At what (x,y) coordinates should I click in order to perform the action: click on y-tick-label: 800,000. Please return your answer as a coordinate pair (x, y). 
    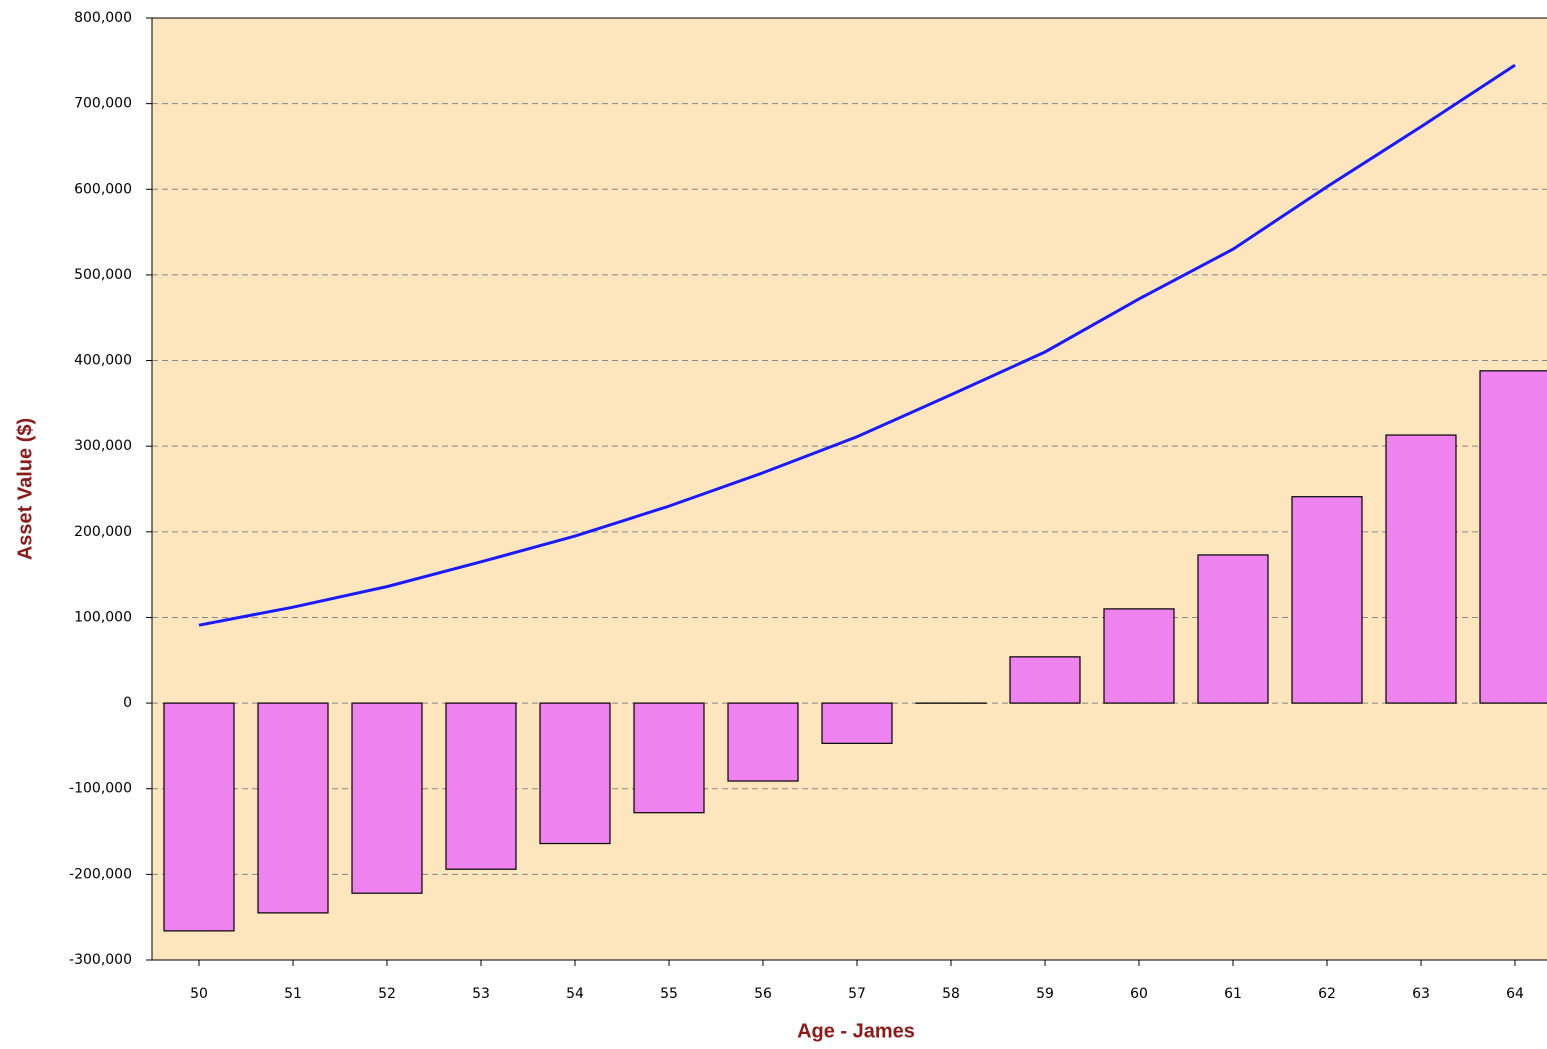
    Looking at the image, I should click on (103, 18).